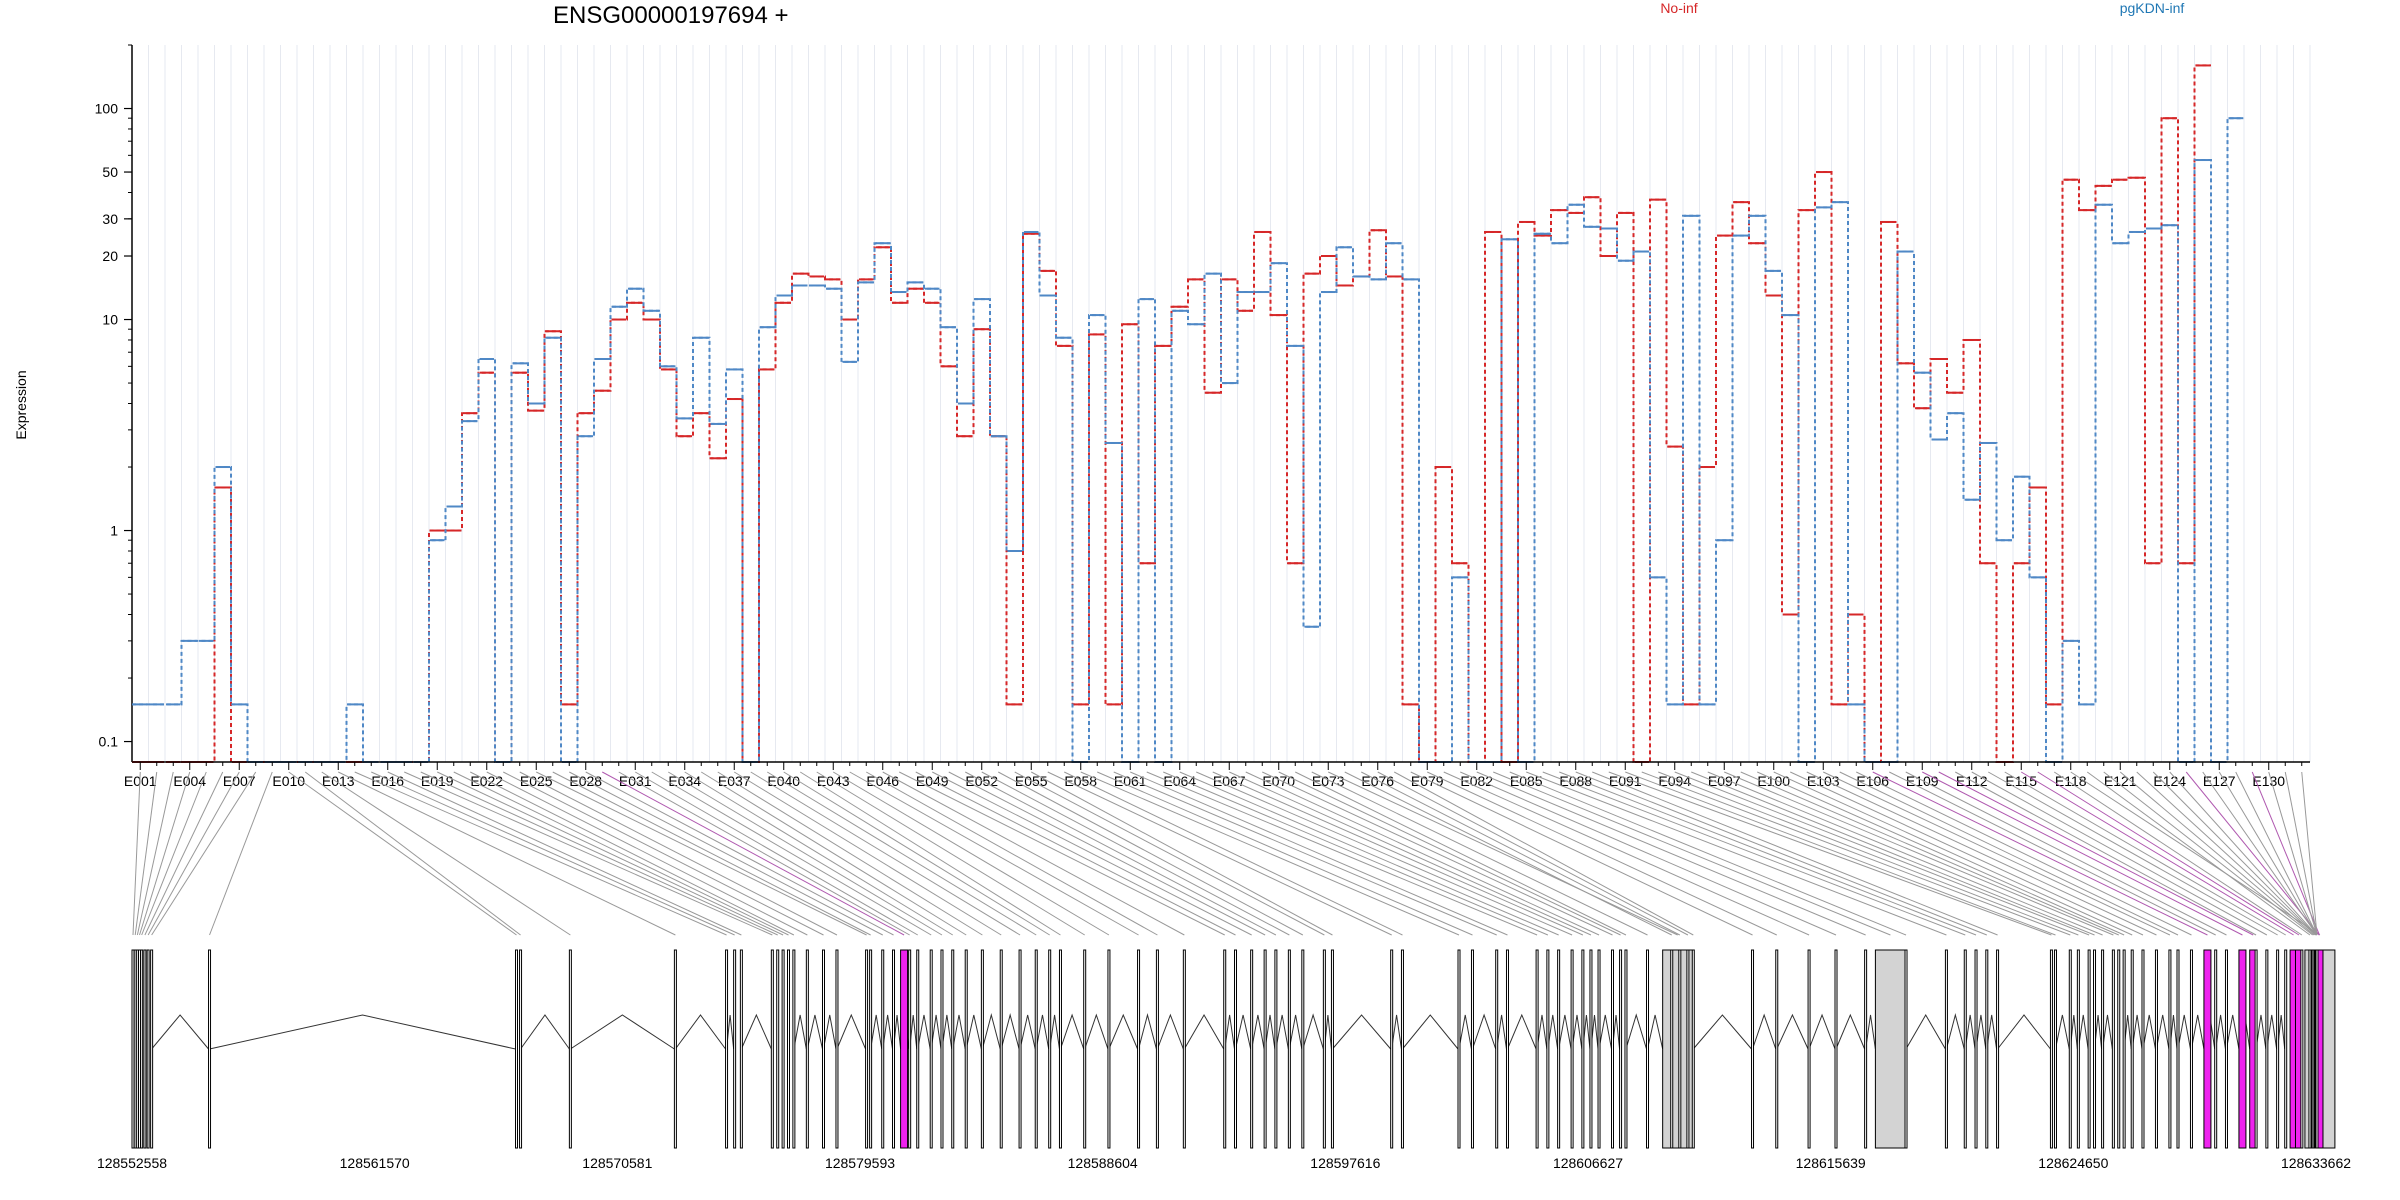 This screenshot has height=1200, width=2400. Describe the element at coordinates (239, 781) in the screenshot. I see `x-tick-label: E007` at that location.